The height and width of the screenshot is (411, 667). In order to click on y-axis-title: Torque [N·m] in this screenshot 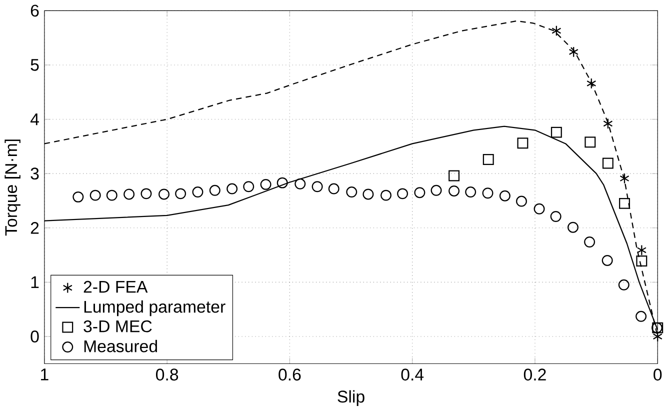, I will do `click(12, 188)`.